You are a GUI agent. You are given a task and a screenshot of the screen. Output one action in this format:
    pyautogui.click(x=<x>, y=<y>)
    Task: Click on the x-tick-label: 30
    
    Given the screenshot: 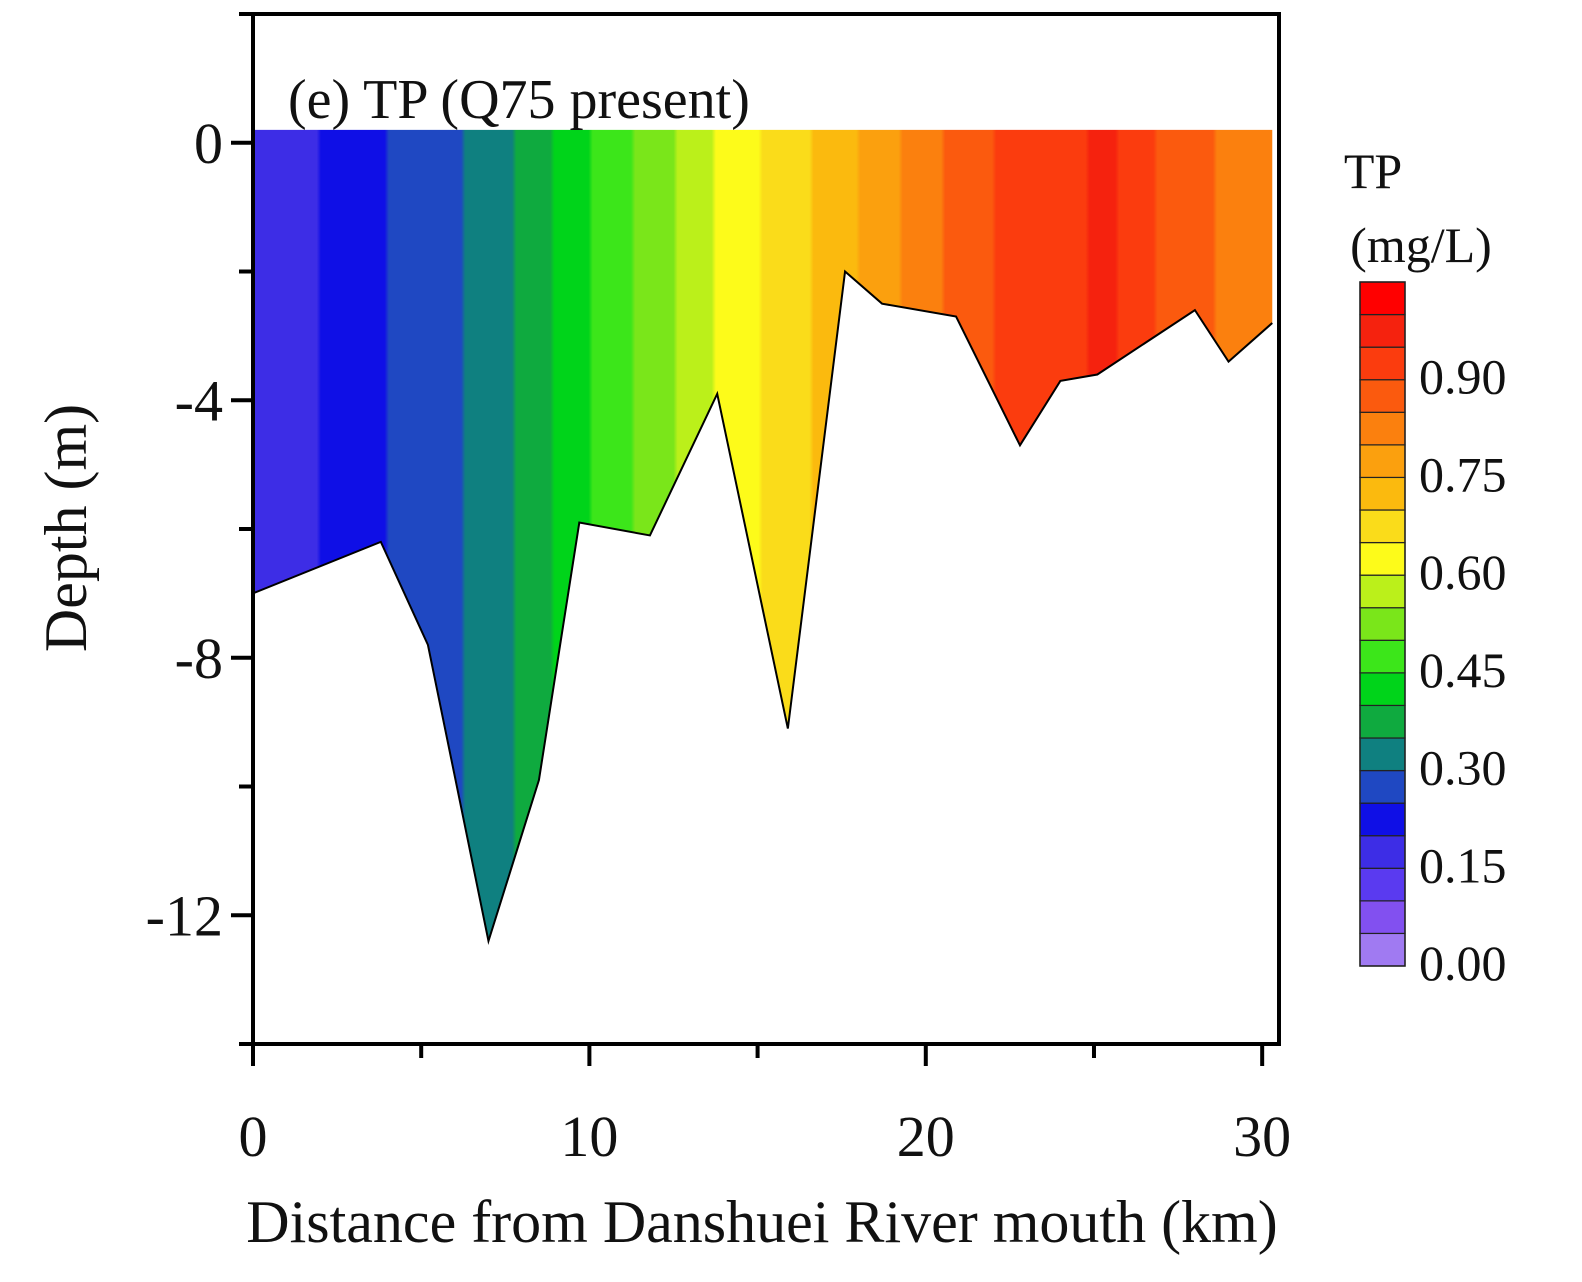 What is the action you would take?
    pyautogui.click(x=1262, y=1136)
    